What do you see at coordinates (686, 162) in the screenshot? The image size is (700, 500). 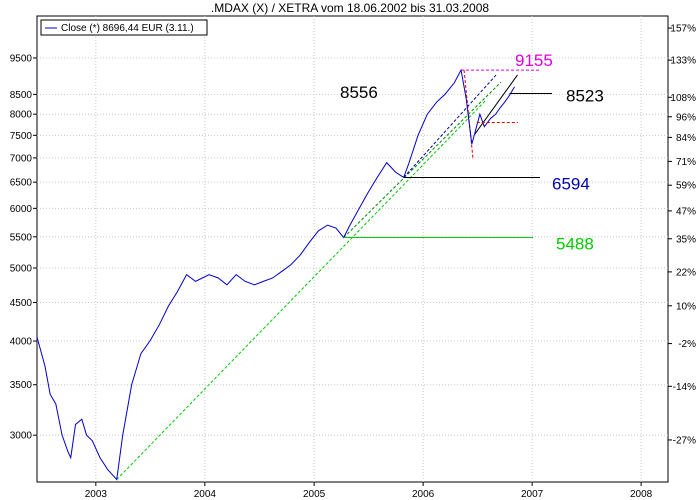 I see `y-right-tick-label: 71%` at bounding box center [686, 162].